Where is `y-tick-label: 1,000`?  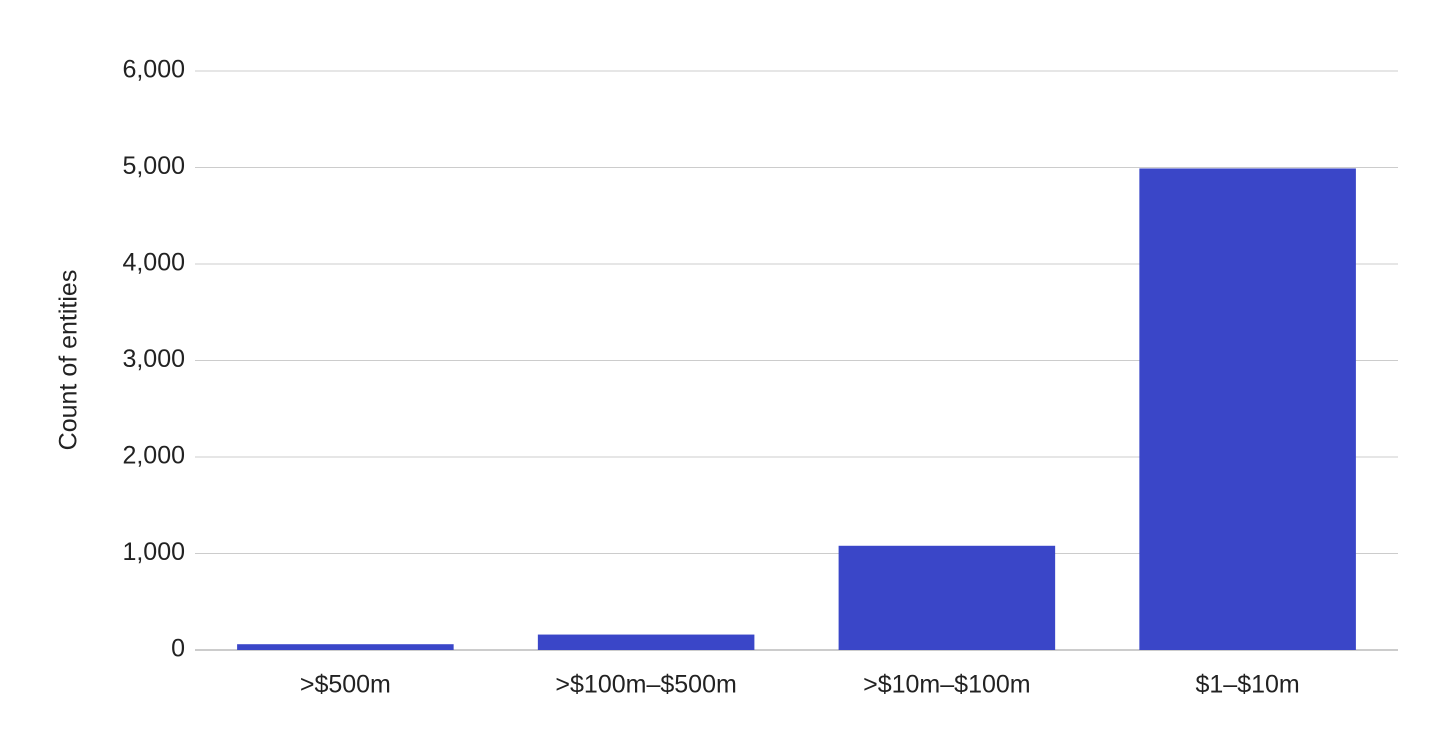 y-tick-label: 1,000 is located at coordinates (153, 552).